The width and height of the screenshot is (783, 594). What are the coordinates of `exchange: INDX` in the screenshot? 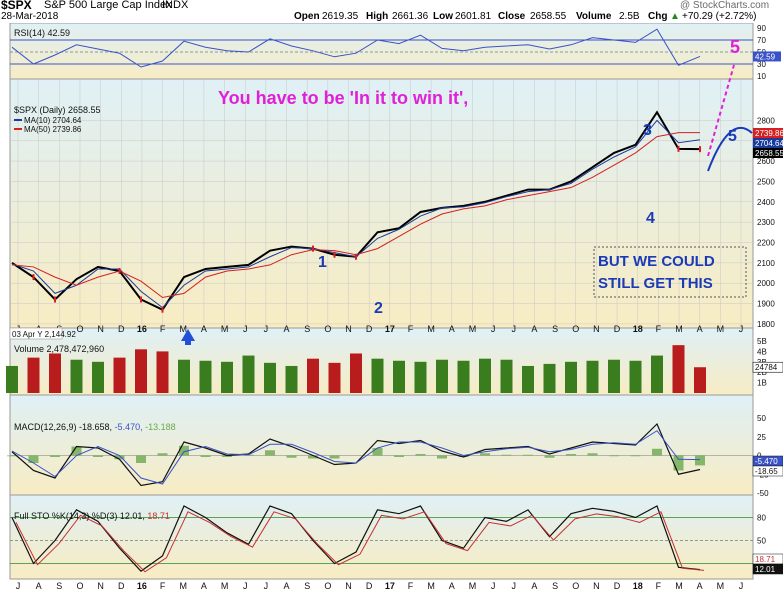 It's located at (175, 5).